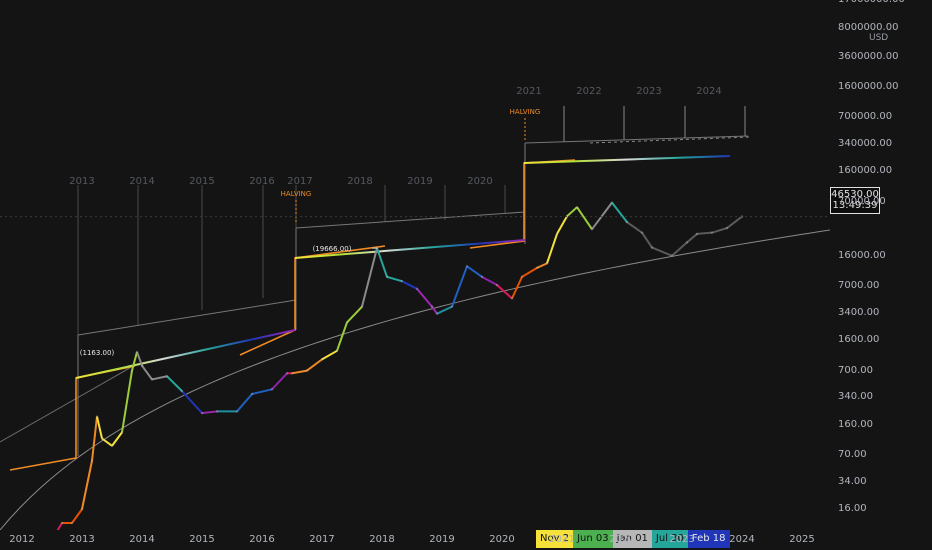 The height and width of the screenshot is (550, 932). I want to click on x-tick-label: 2017, so click(322, 539).